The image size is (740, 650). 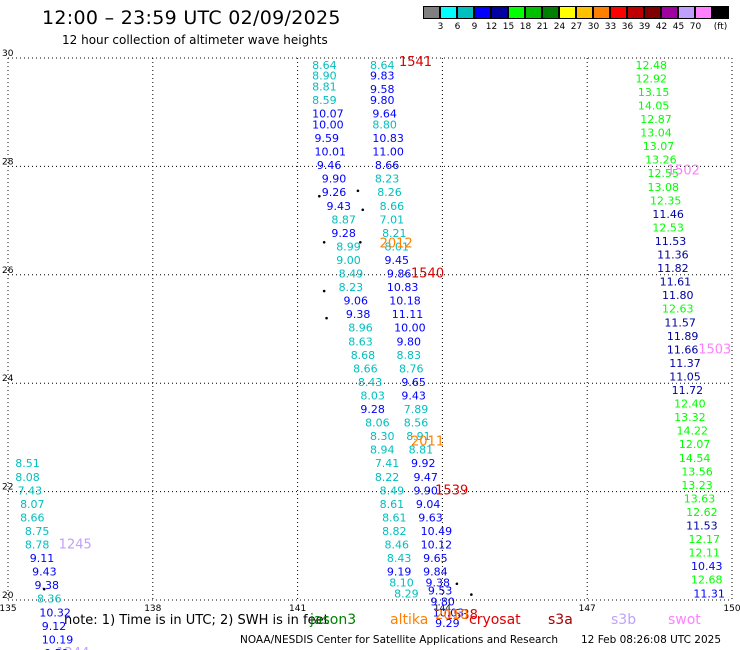 What do you see at coordinates (363, 355) in the screenshot?
I see `wave-height-label: 8.68` at bounding box center [363, 355].